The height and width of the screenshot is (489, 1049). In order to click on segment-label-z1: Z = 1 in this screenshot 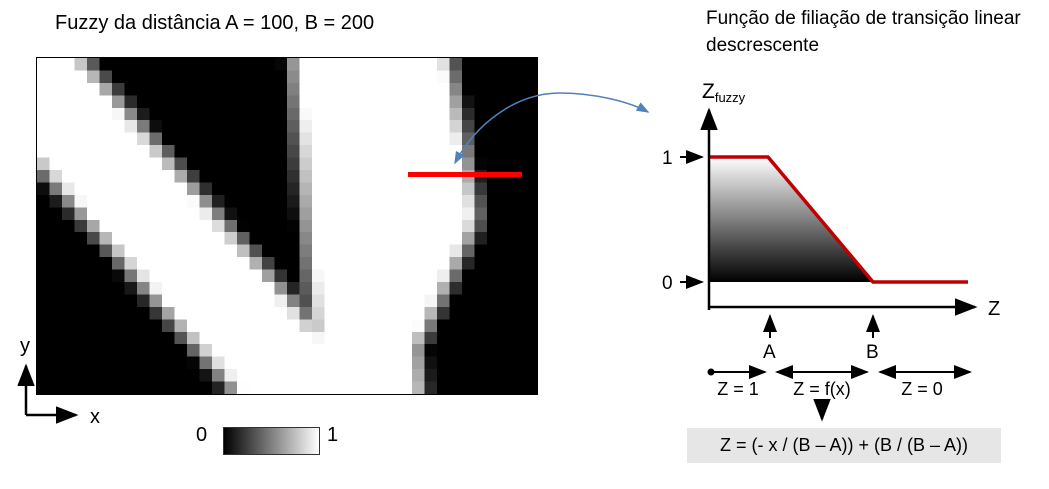, I will do `click(738, 389)`.